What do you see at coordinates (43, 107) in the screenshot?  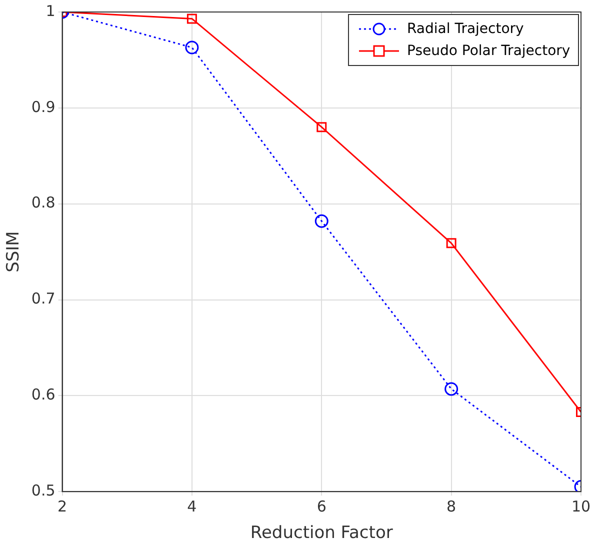 I see `y-tick-label: 0.9` at bounding box center [43, 107].